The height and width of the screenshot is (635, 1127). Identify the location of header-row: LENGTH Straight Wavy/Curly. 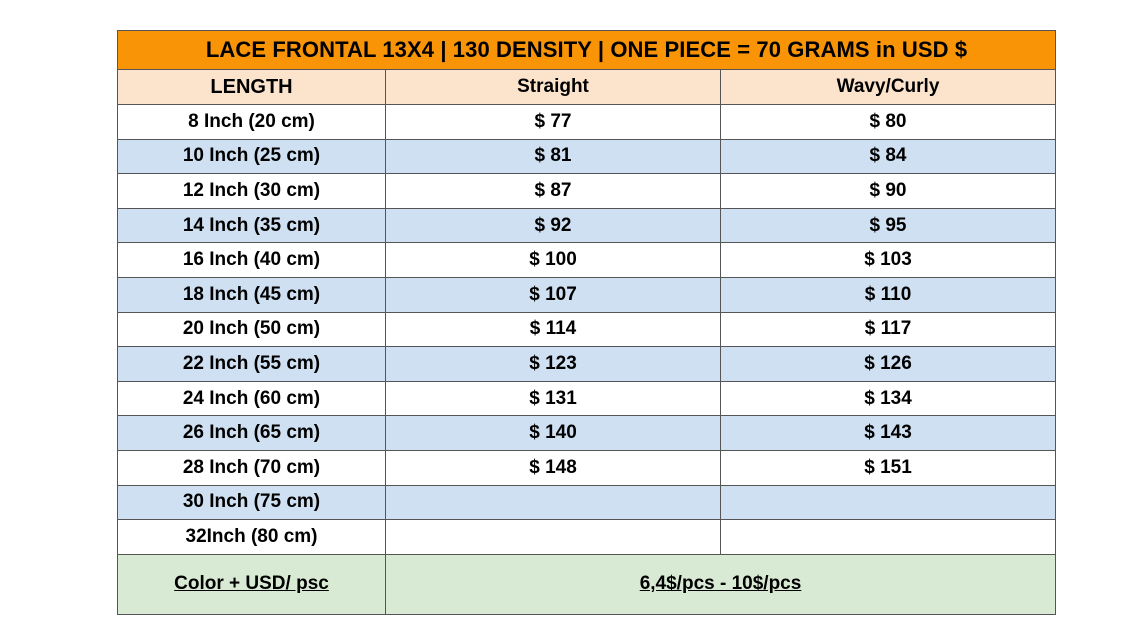
(587, 87).